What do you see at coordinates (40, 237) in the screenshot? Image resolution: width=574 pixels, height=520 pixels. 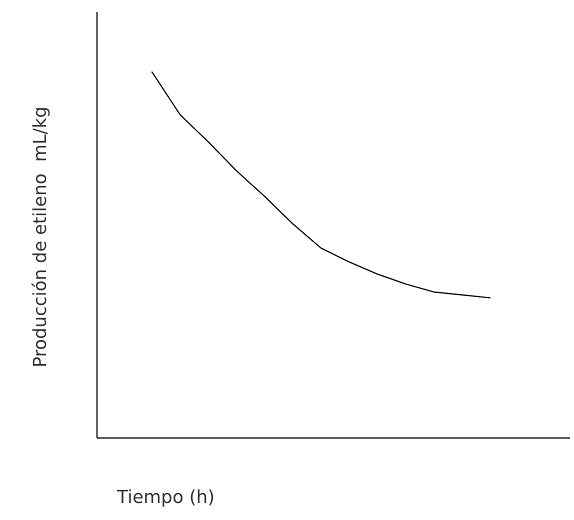 I see `y-axis-title: Producción de etileno mL/kg` at bounding box center [40, 237].